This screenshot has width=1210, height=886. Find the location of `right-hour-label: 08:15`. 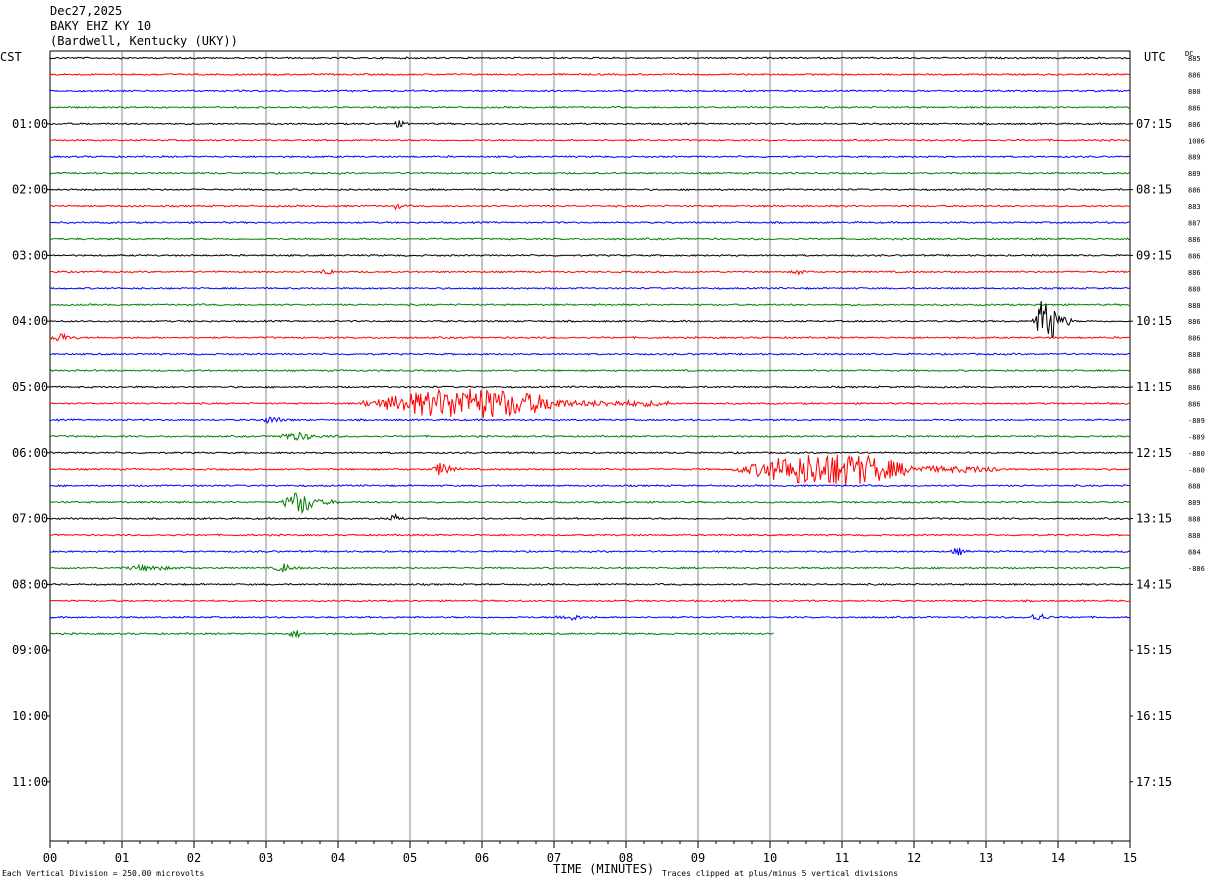

right-hour-label: 08:15 is located at coordinates (1154, 190).